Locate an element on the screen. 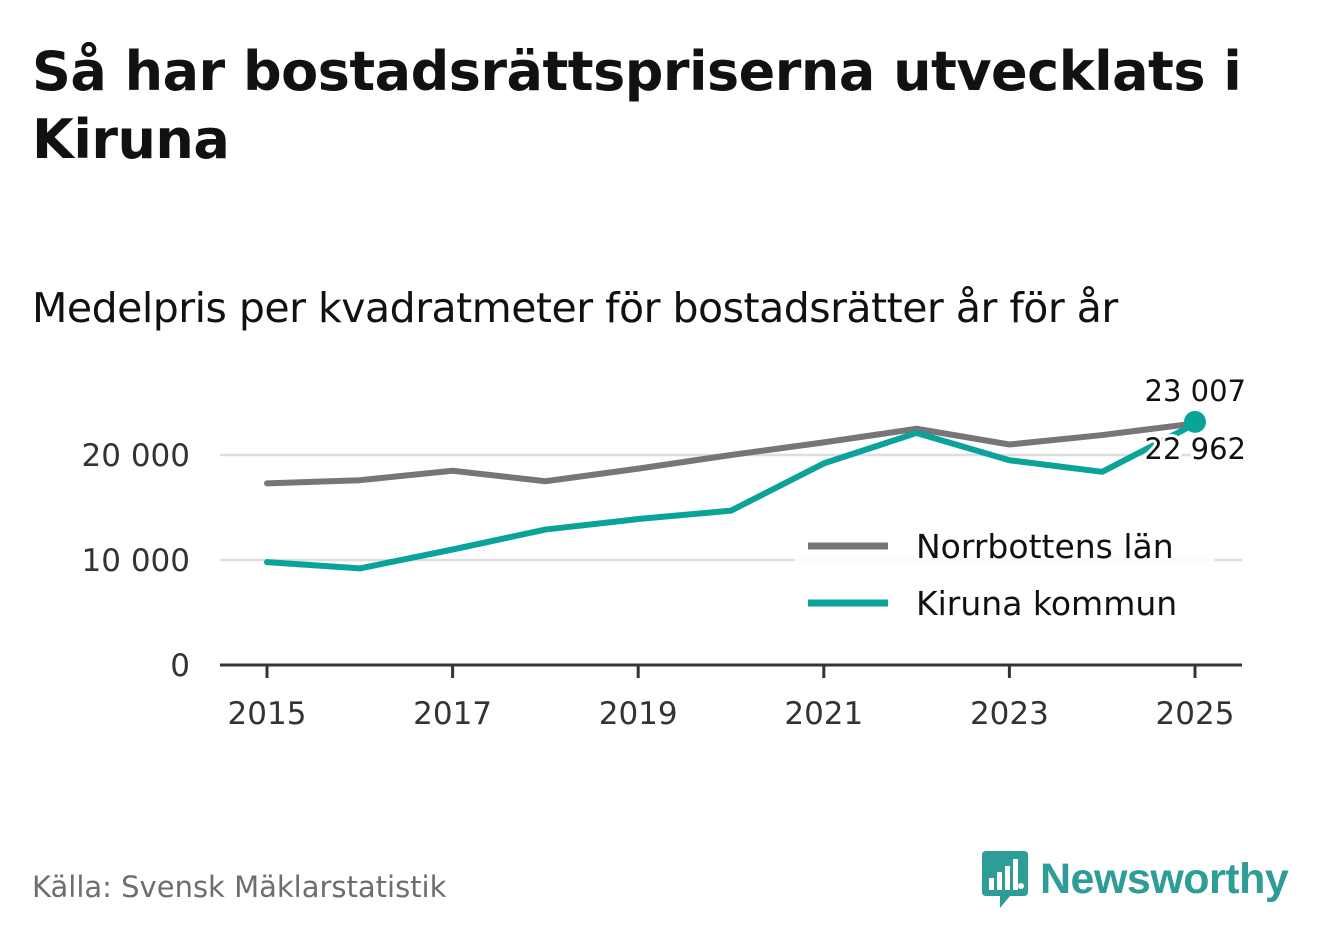  legend-background is located at coordinates (1005, 579).